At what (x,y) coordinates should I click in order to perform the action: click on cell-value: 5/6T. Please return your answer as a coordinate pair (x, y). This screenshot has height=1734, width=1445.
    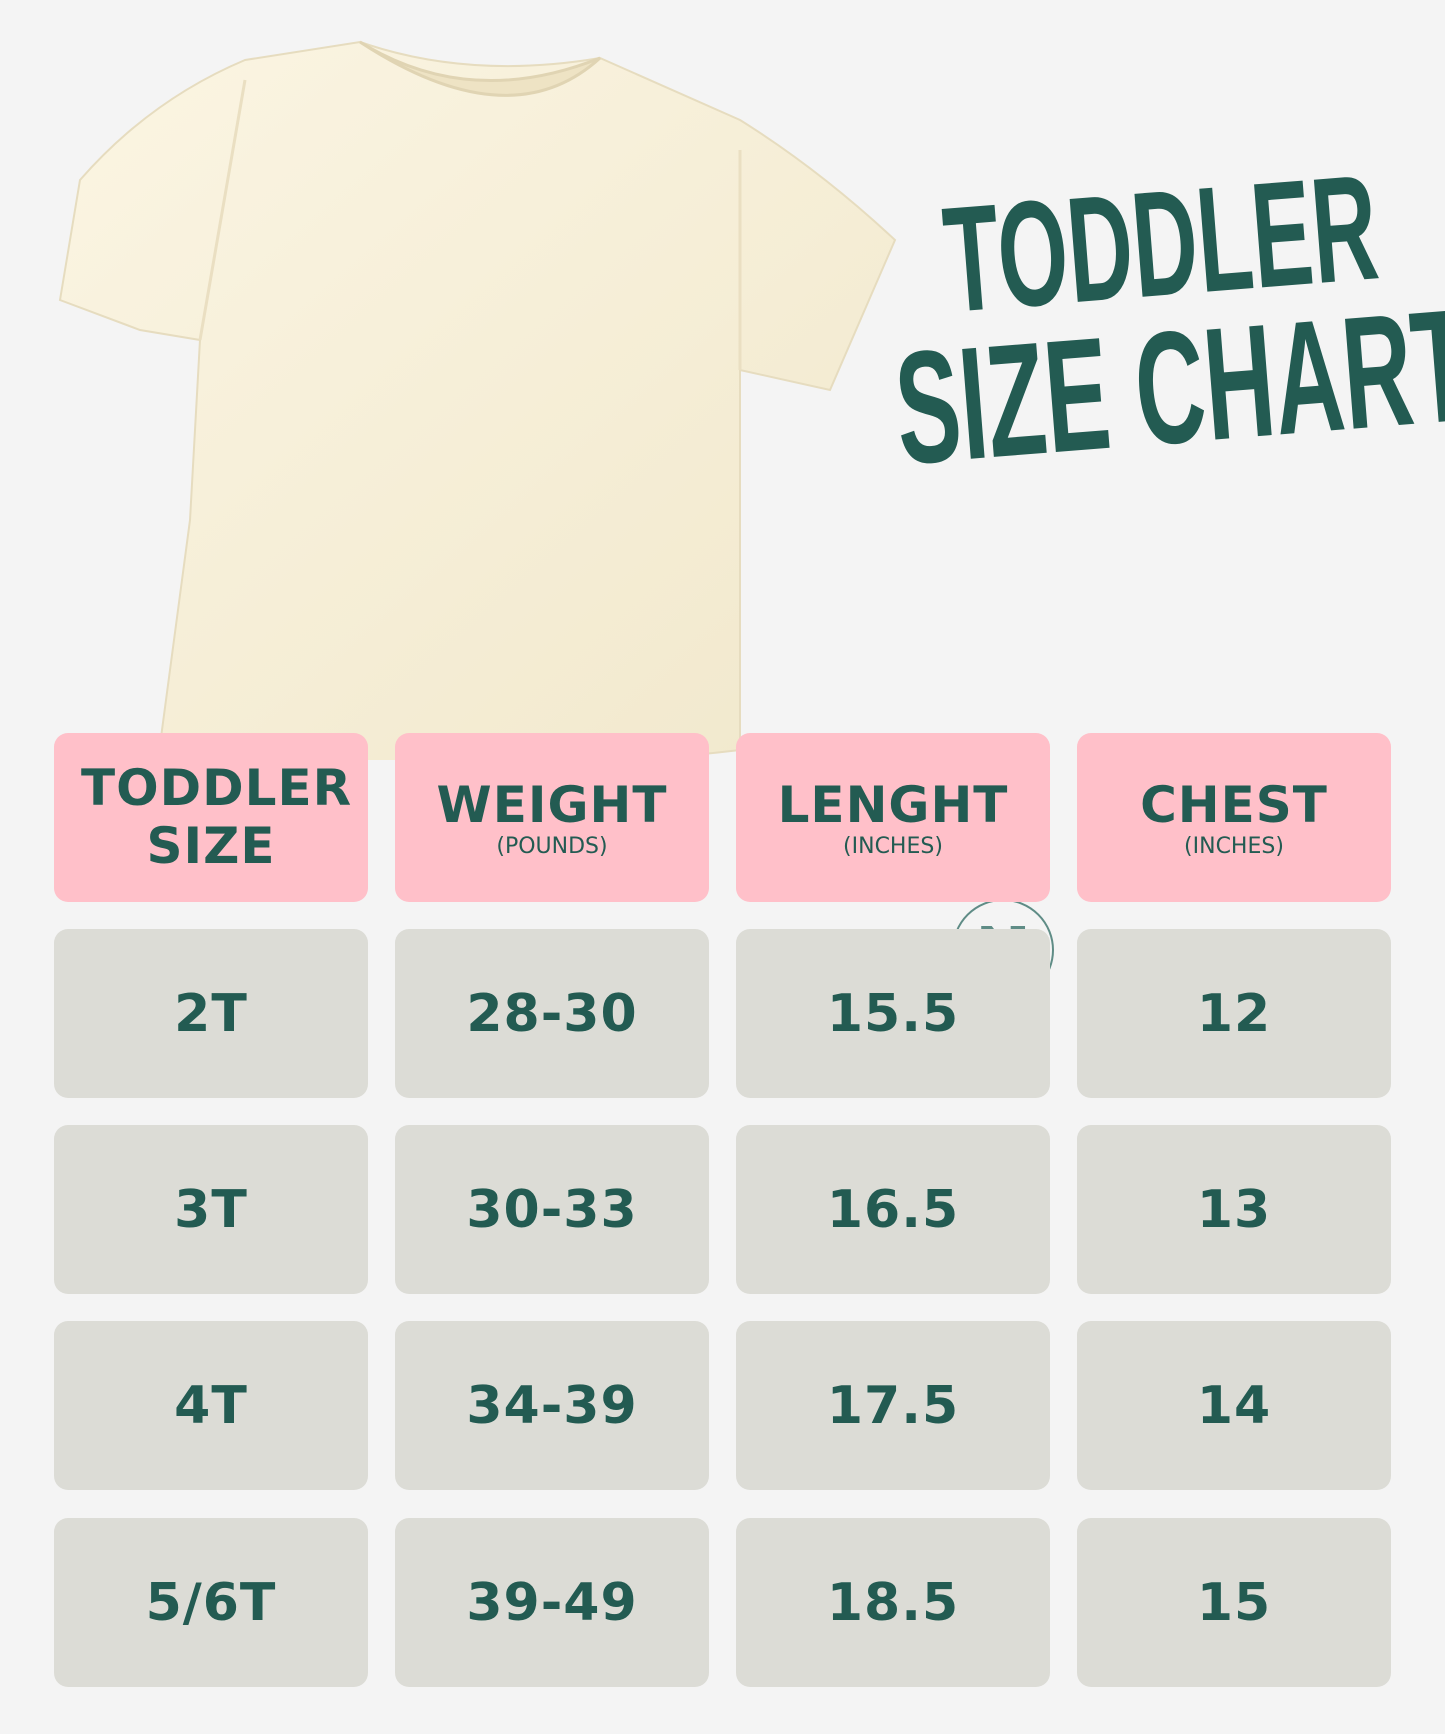
    Looking at the image, I should click on (211, 1602).